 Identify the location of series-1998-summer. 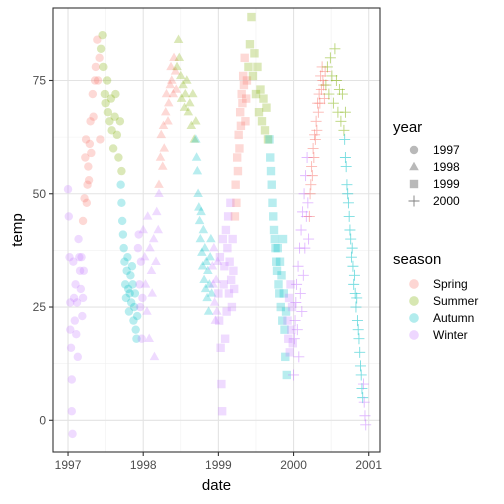
(186, 88).